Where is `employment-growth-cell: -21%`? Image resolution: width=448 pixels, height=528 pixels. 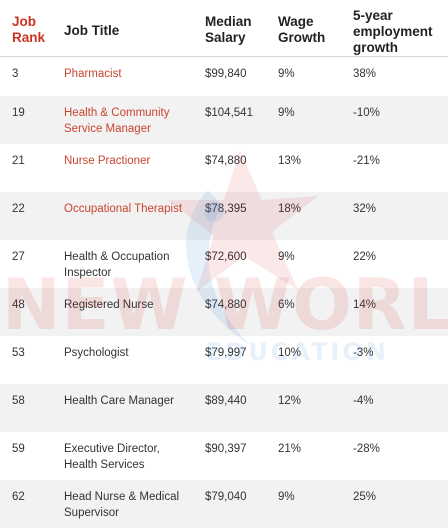
employment-growth-cell: -21% is located at coordinates (366, 160).